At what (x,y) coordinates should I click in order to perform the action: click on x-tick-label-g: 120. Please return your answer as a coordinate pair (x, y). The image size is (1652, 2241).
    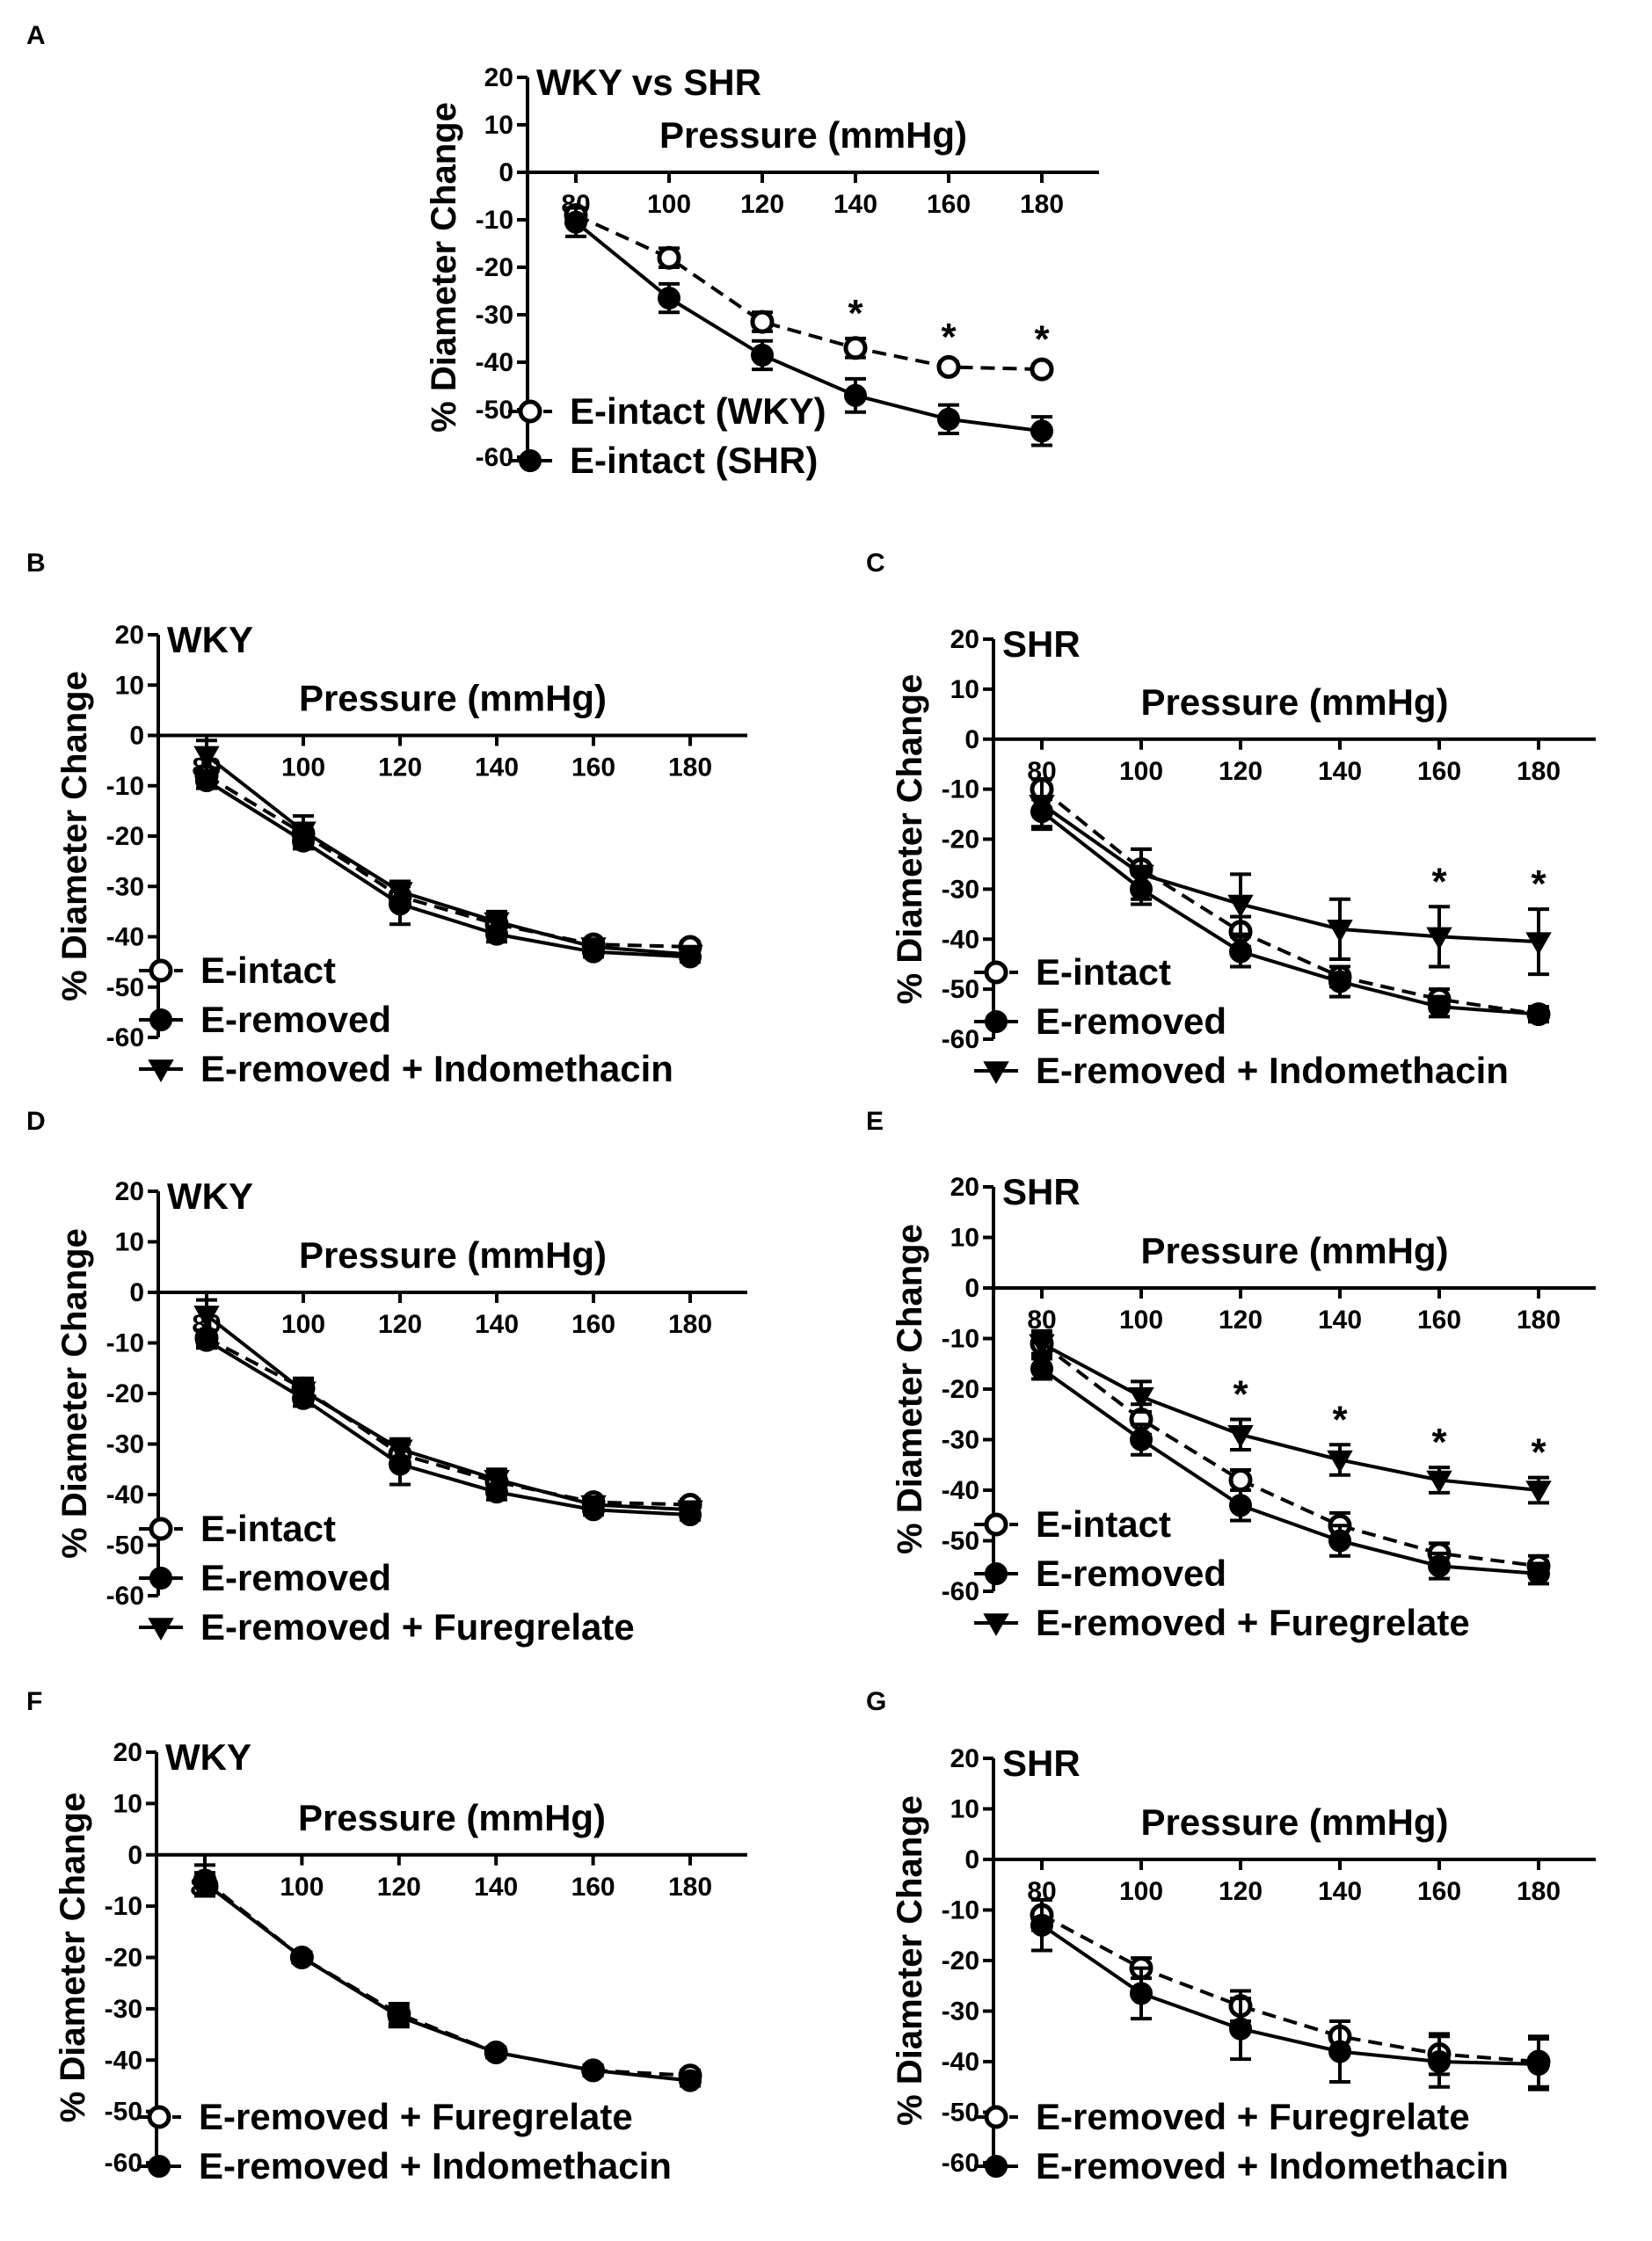
    Looking at the image, I should click on (1241, 1892).